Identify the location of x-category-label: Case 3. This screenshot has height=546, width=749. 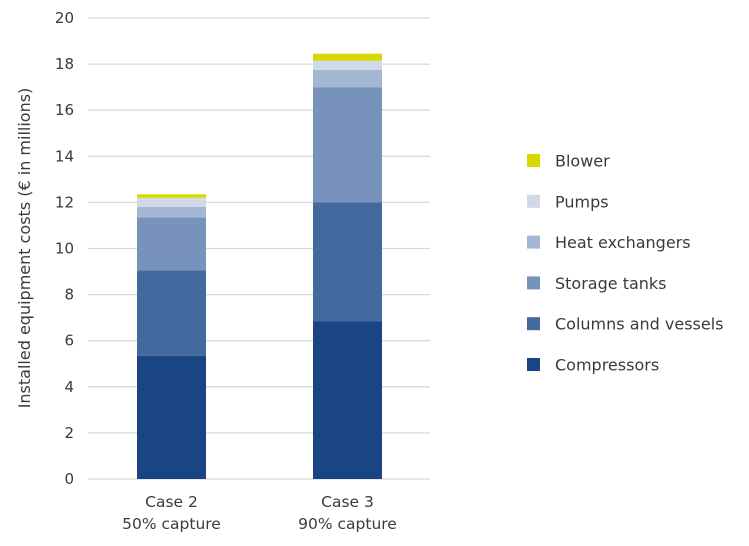
(347, 502).